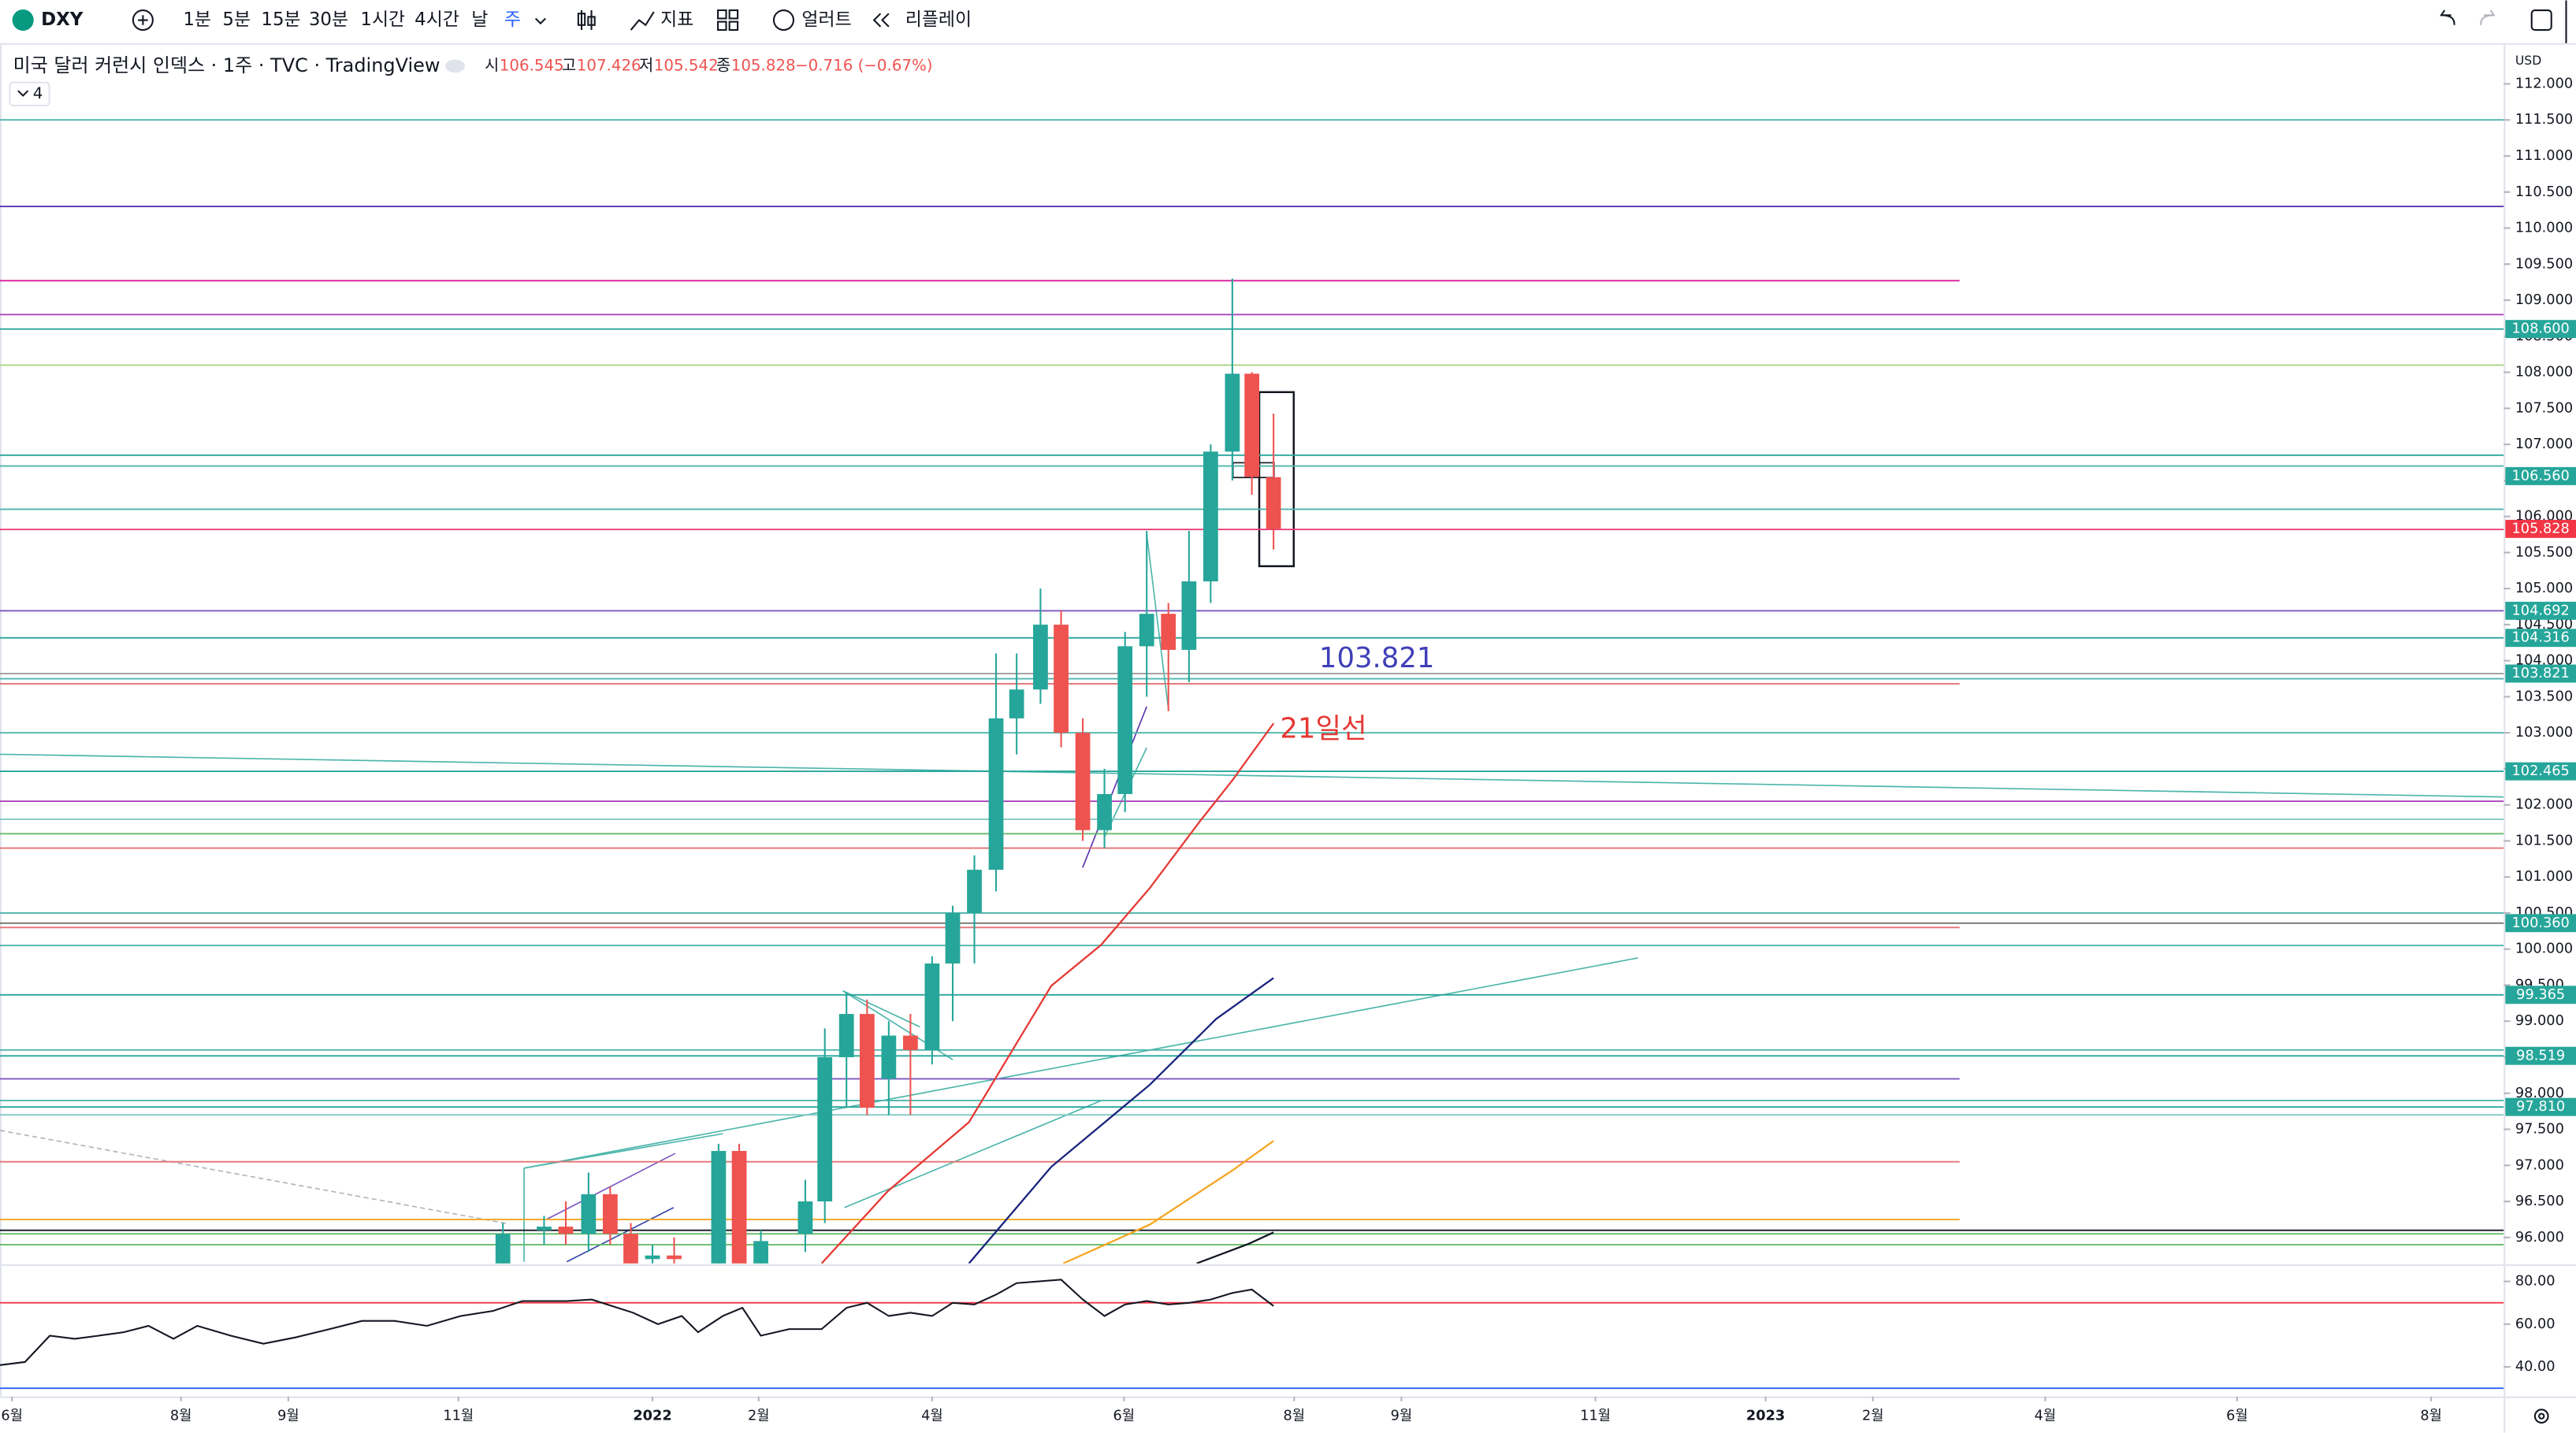 The image size is (2576, 1433). Describe the element at coordinates (826, 19) in the screenshot. I see `alerts: 얼러트` at that location.